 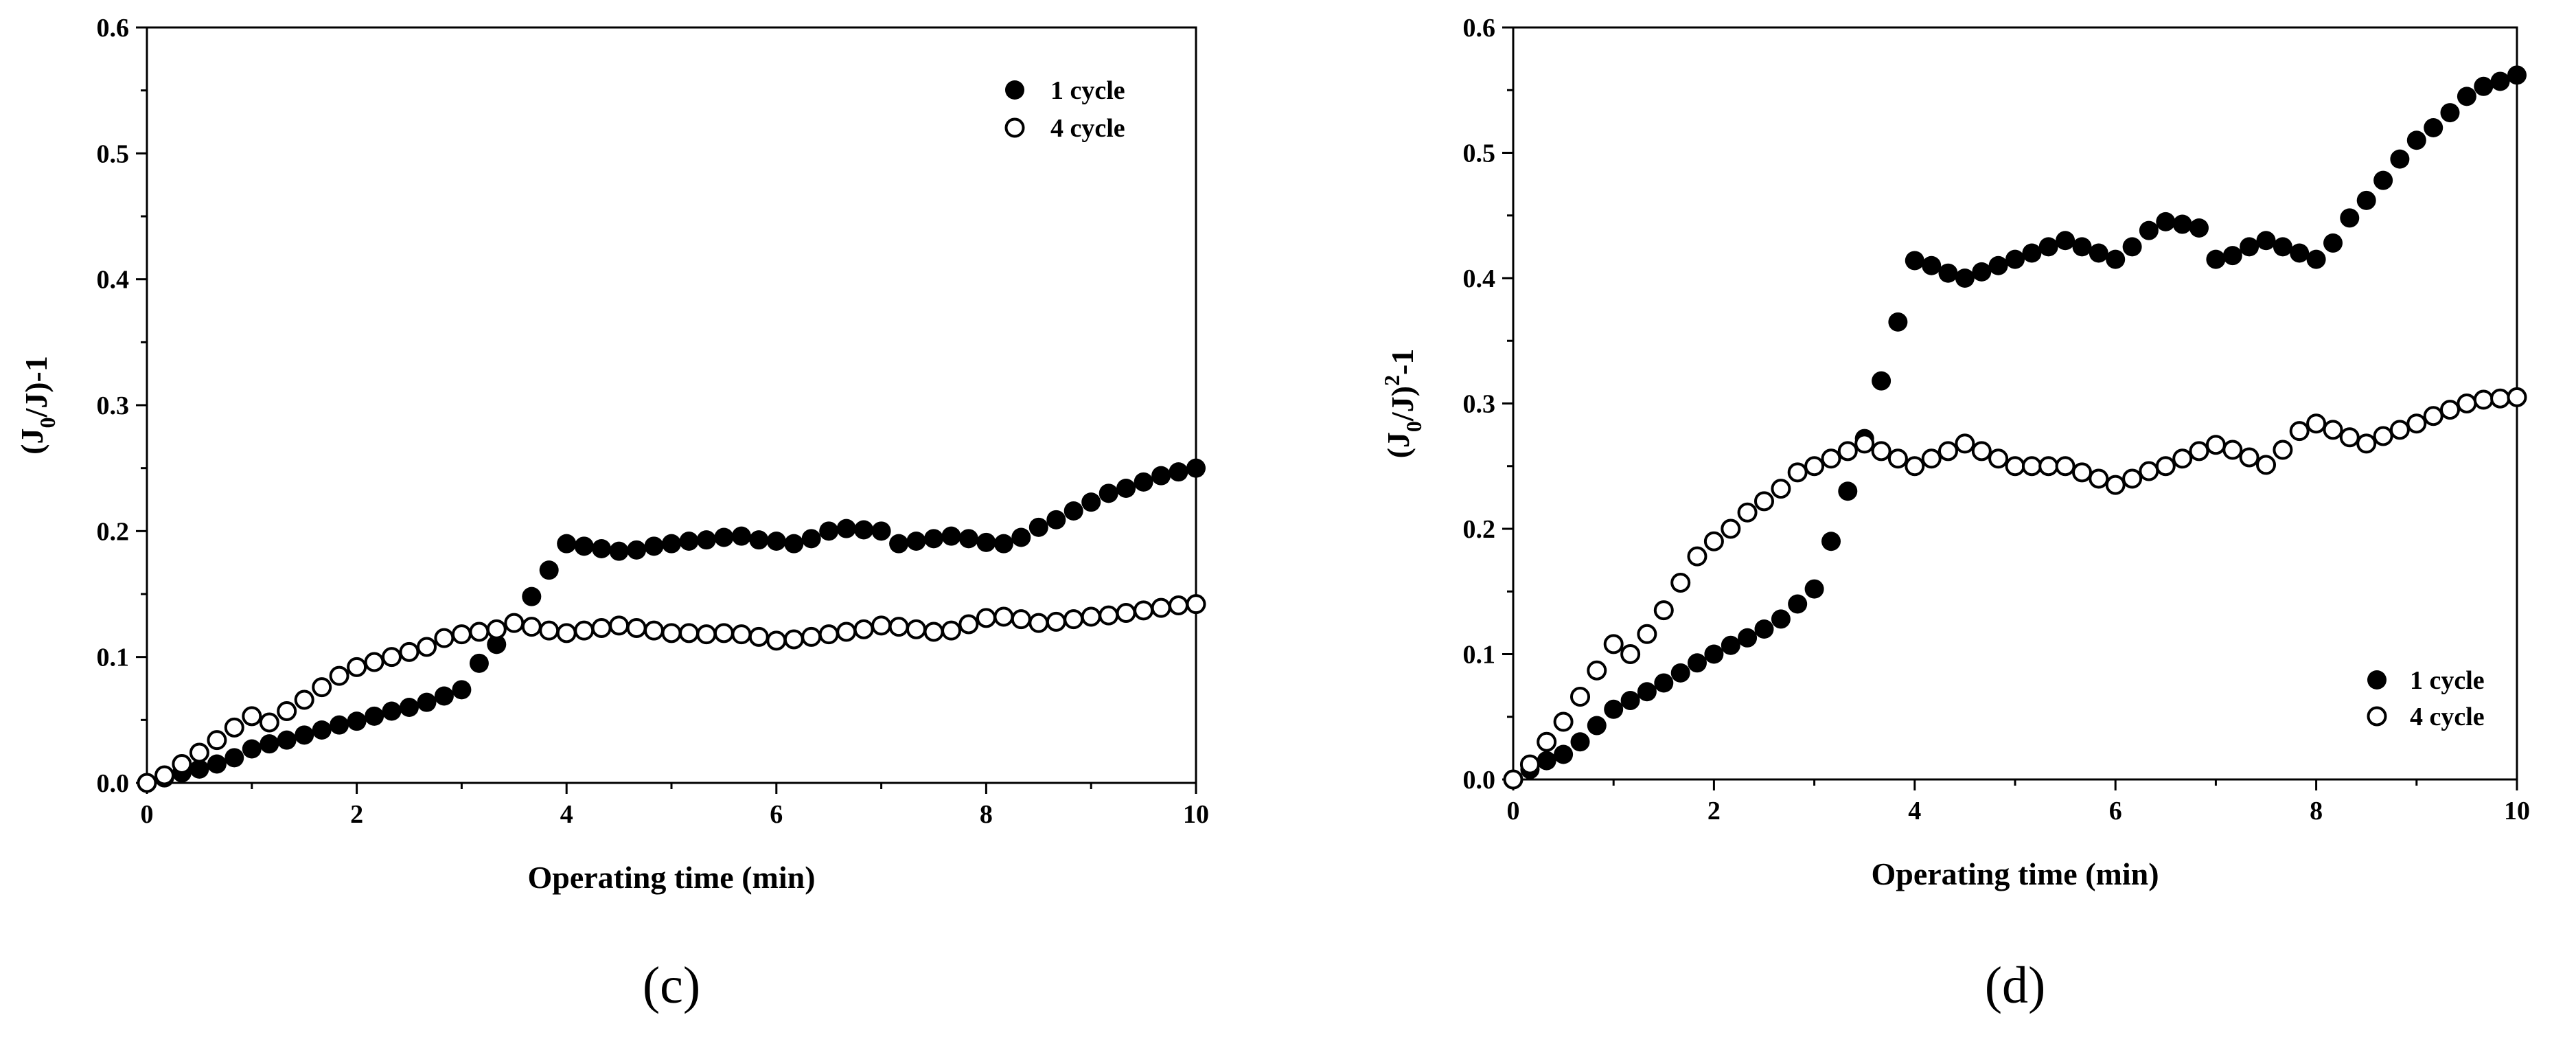 What do you see at coordinates (671, 877) in the screenshot?
I see `x-axis-title: Operating time (min)` at bounding box center [671, 877].